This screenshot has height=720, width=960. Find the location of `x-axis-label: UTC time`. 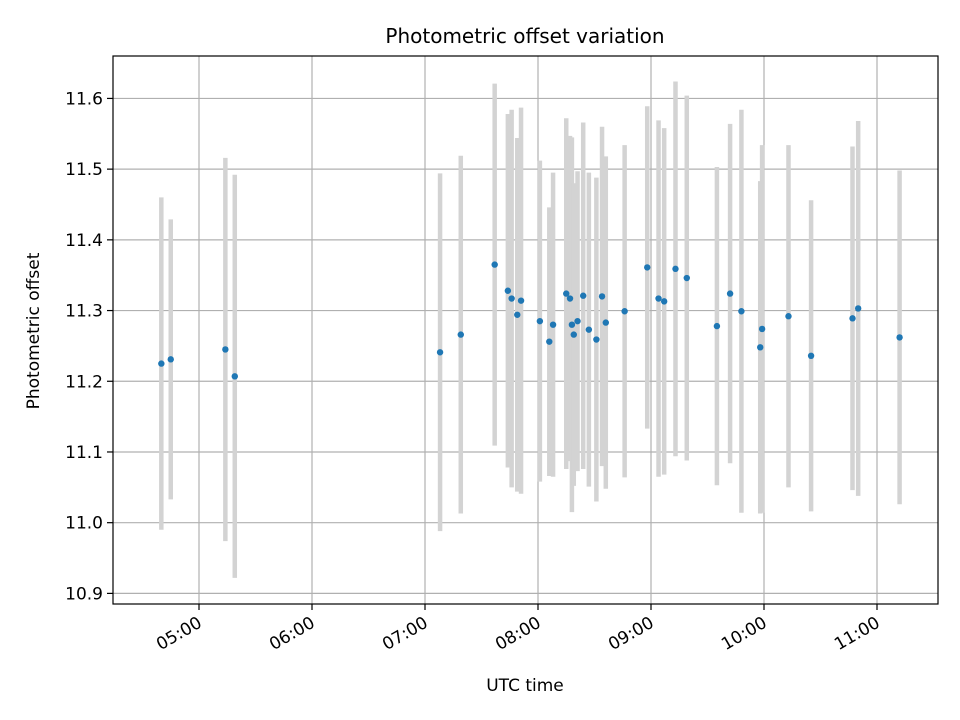

x-axis-label: UTC time is located at coordinates (525, 686).